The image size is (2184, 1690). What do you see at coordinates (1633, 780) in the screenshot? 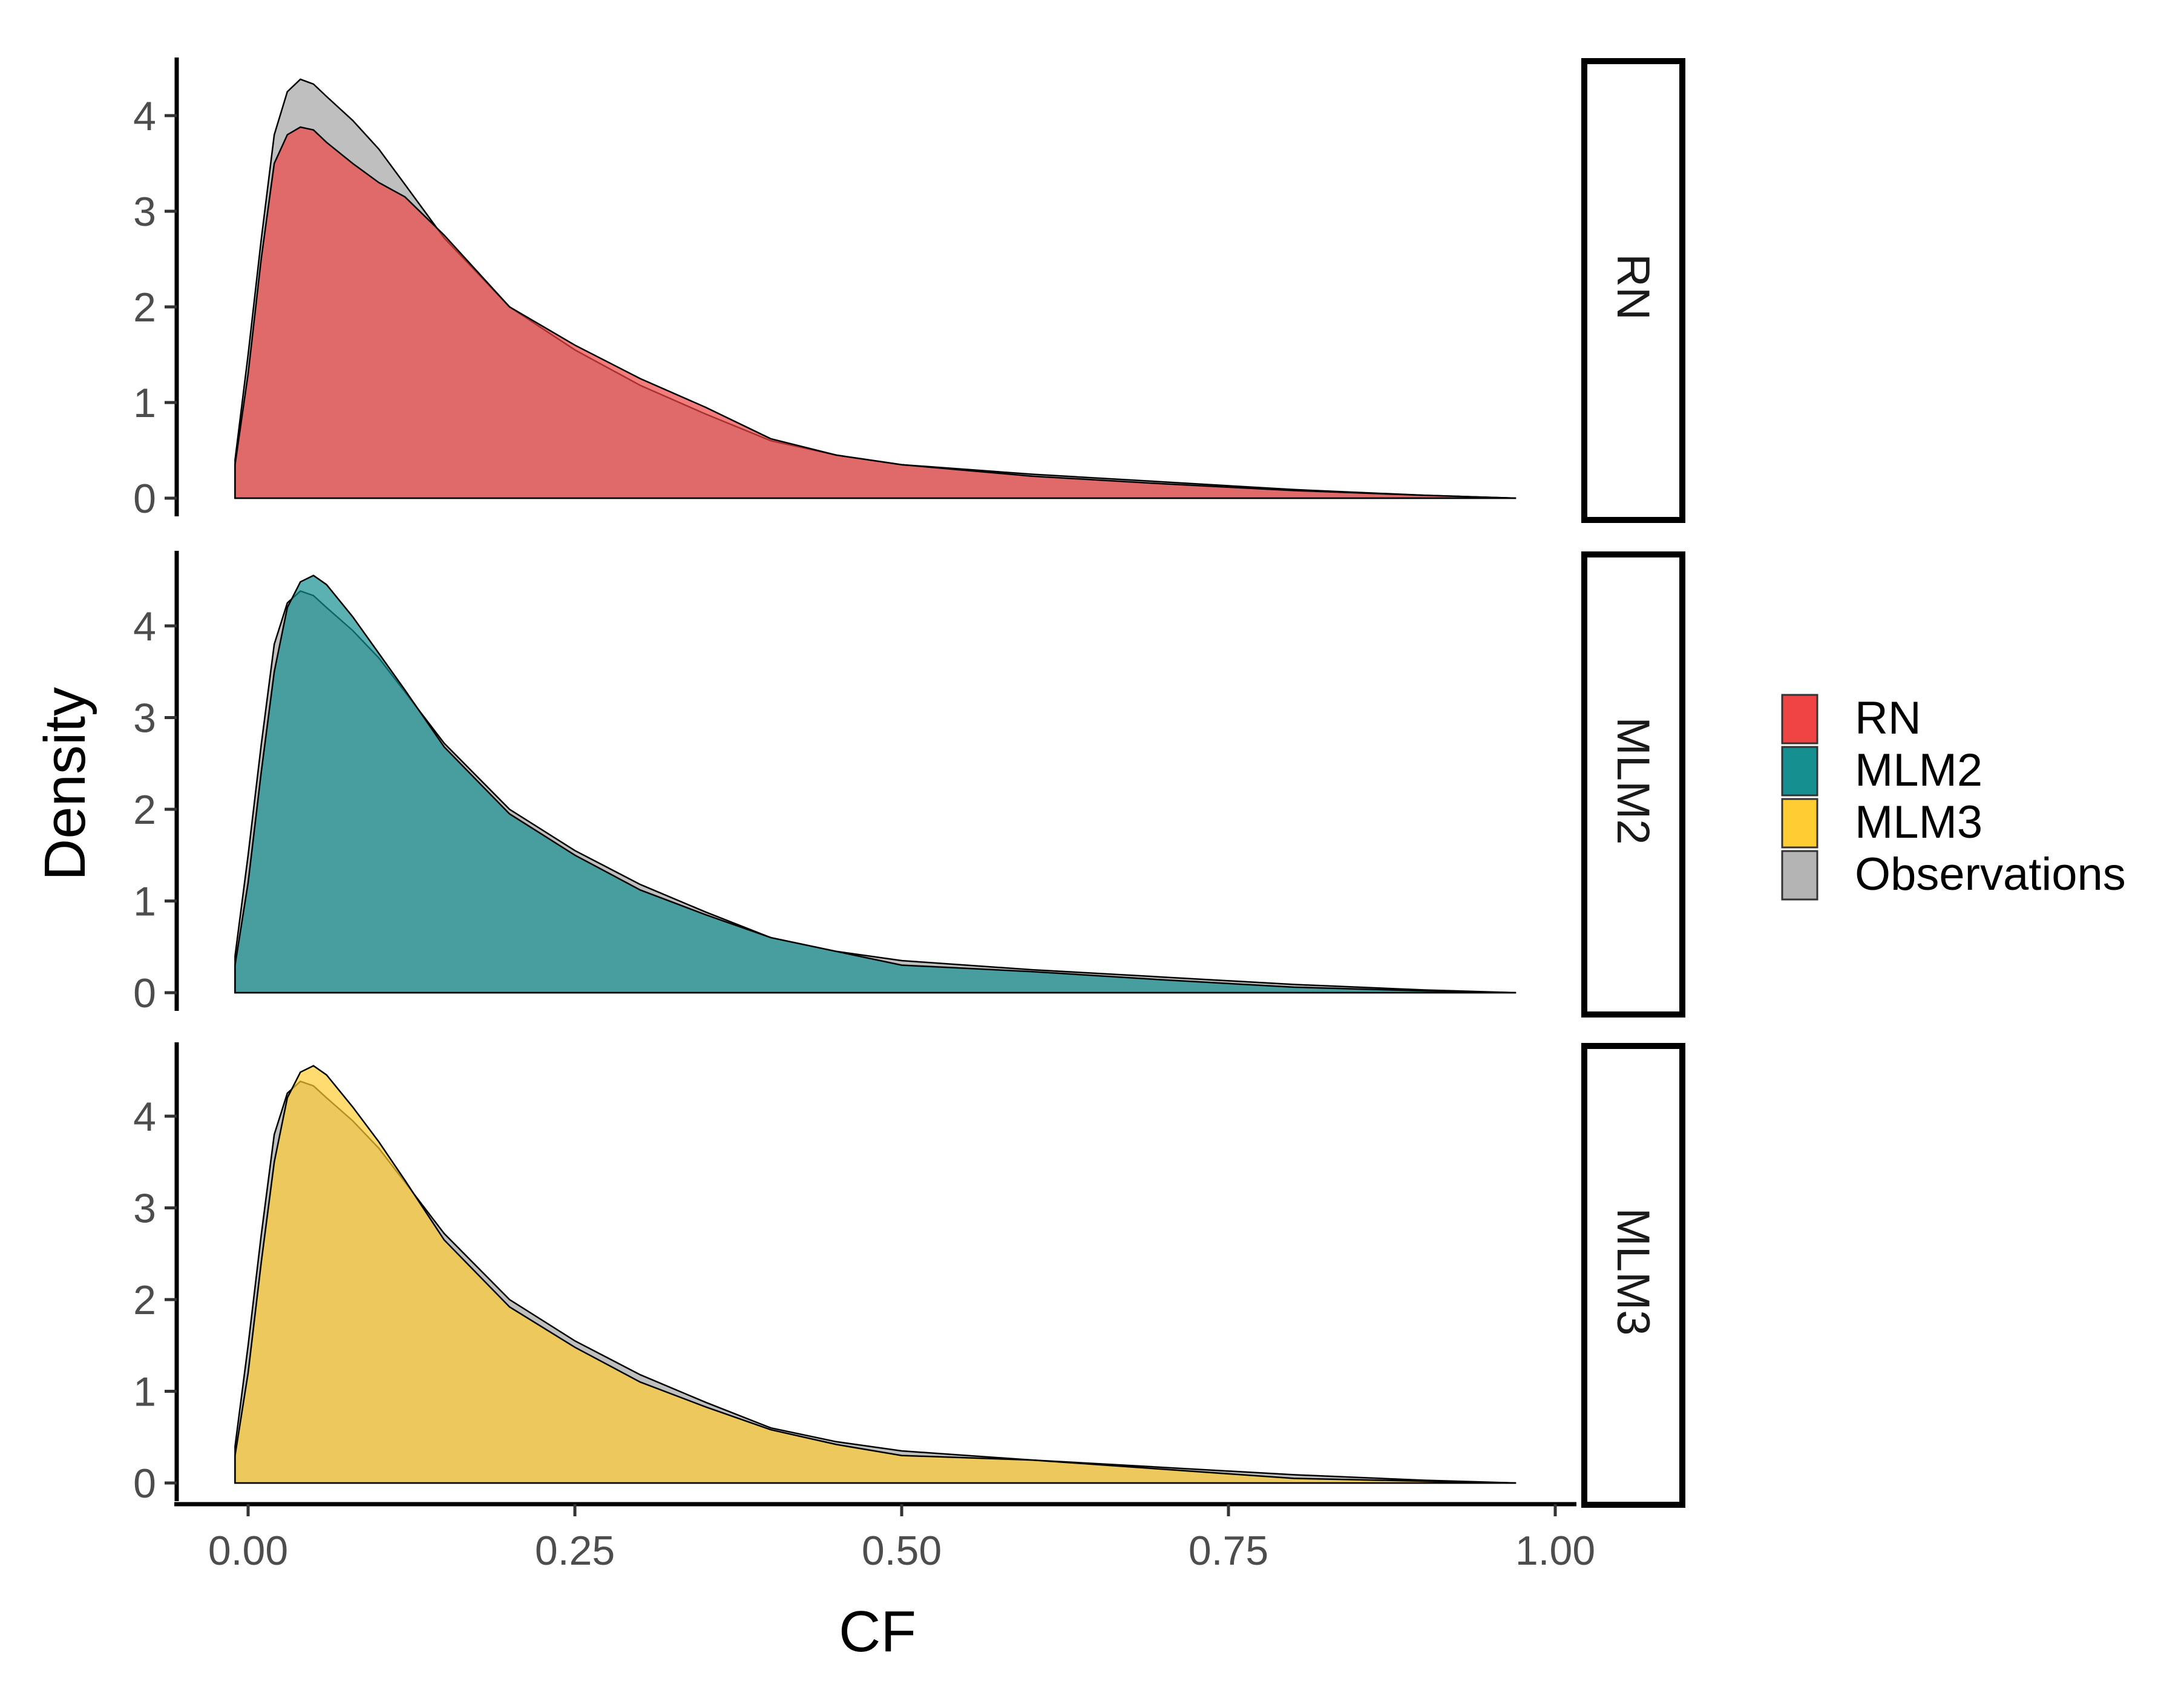
I see `facet-strip-label: MLM2` at bounding box center [1633, 780].